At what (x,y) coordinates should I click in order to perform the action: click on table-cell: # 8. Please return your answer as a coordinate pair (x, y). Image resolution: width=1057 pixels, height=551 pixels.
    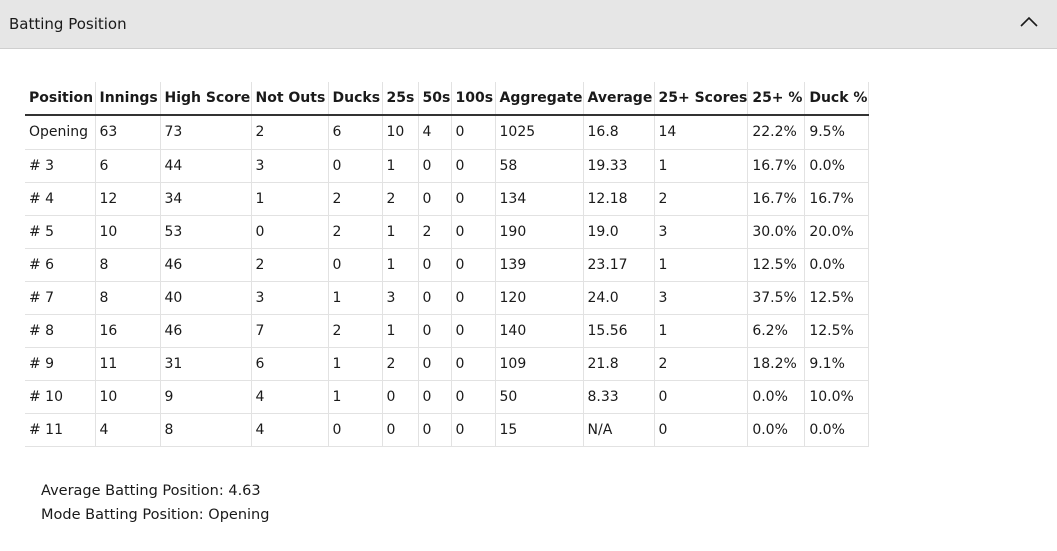
    Looking at the image, I should click on (60, 331).